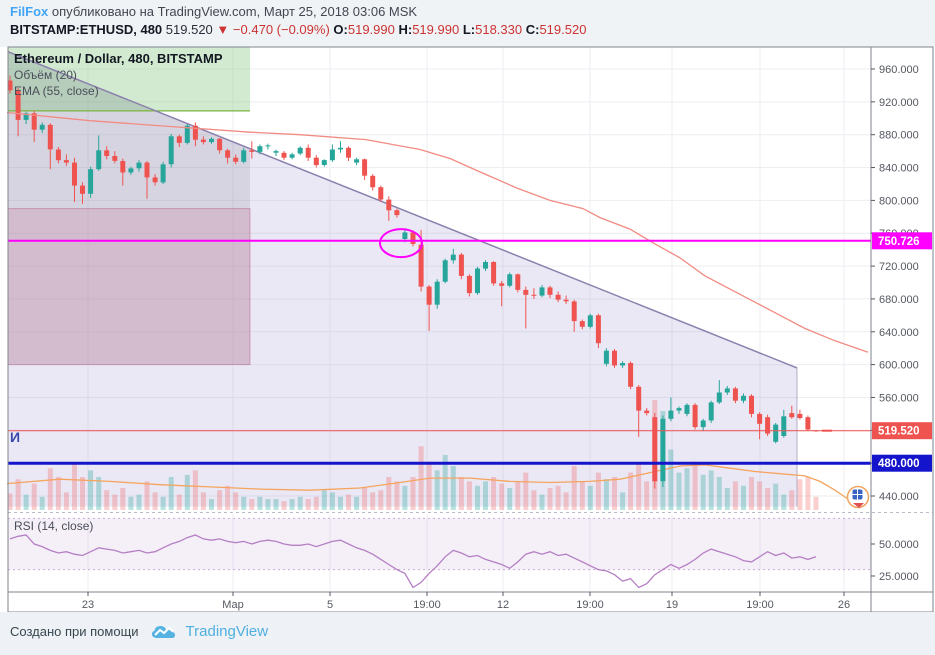 The image size is (935, 655). What do you see at coordinates (899, 70) in the screenshot?
I see `svg-text: 960.000` at bounding box center [899, 70].